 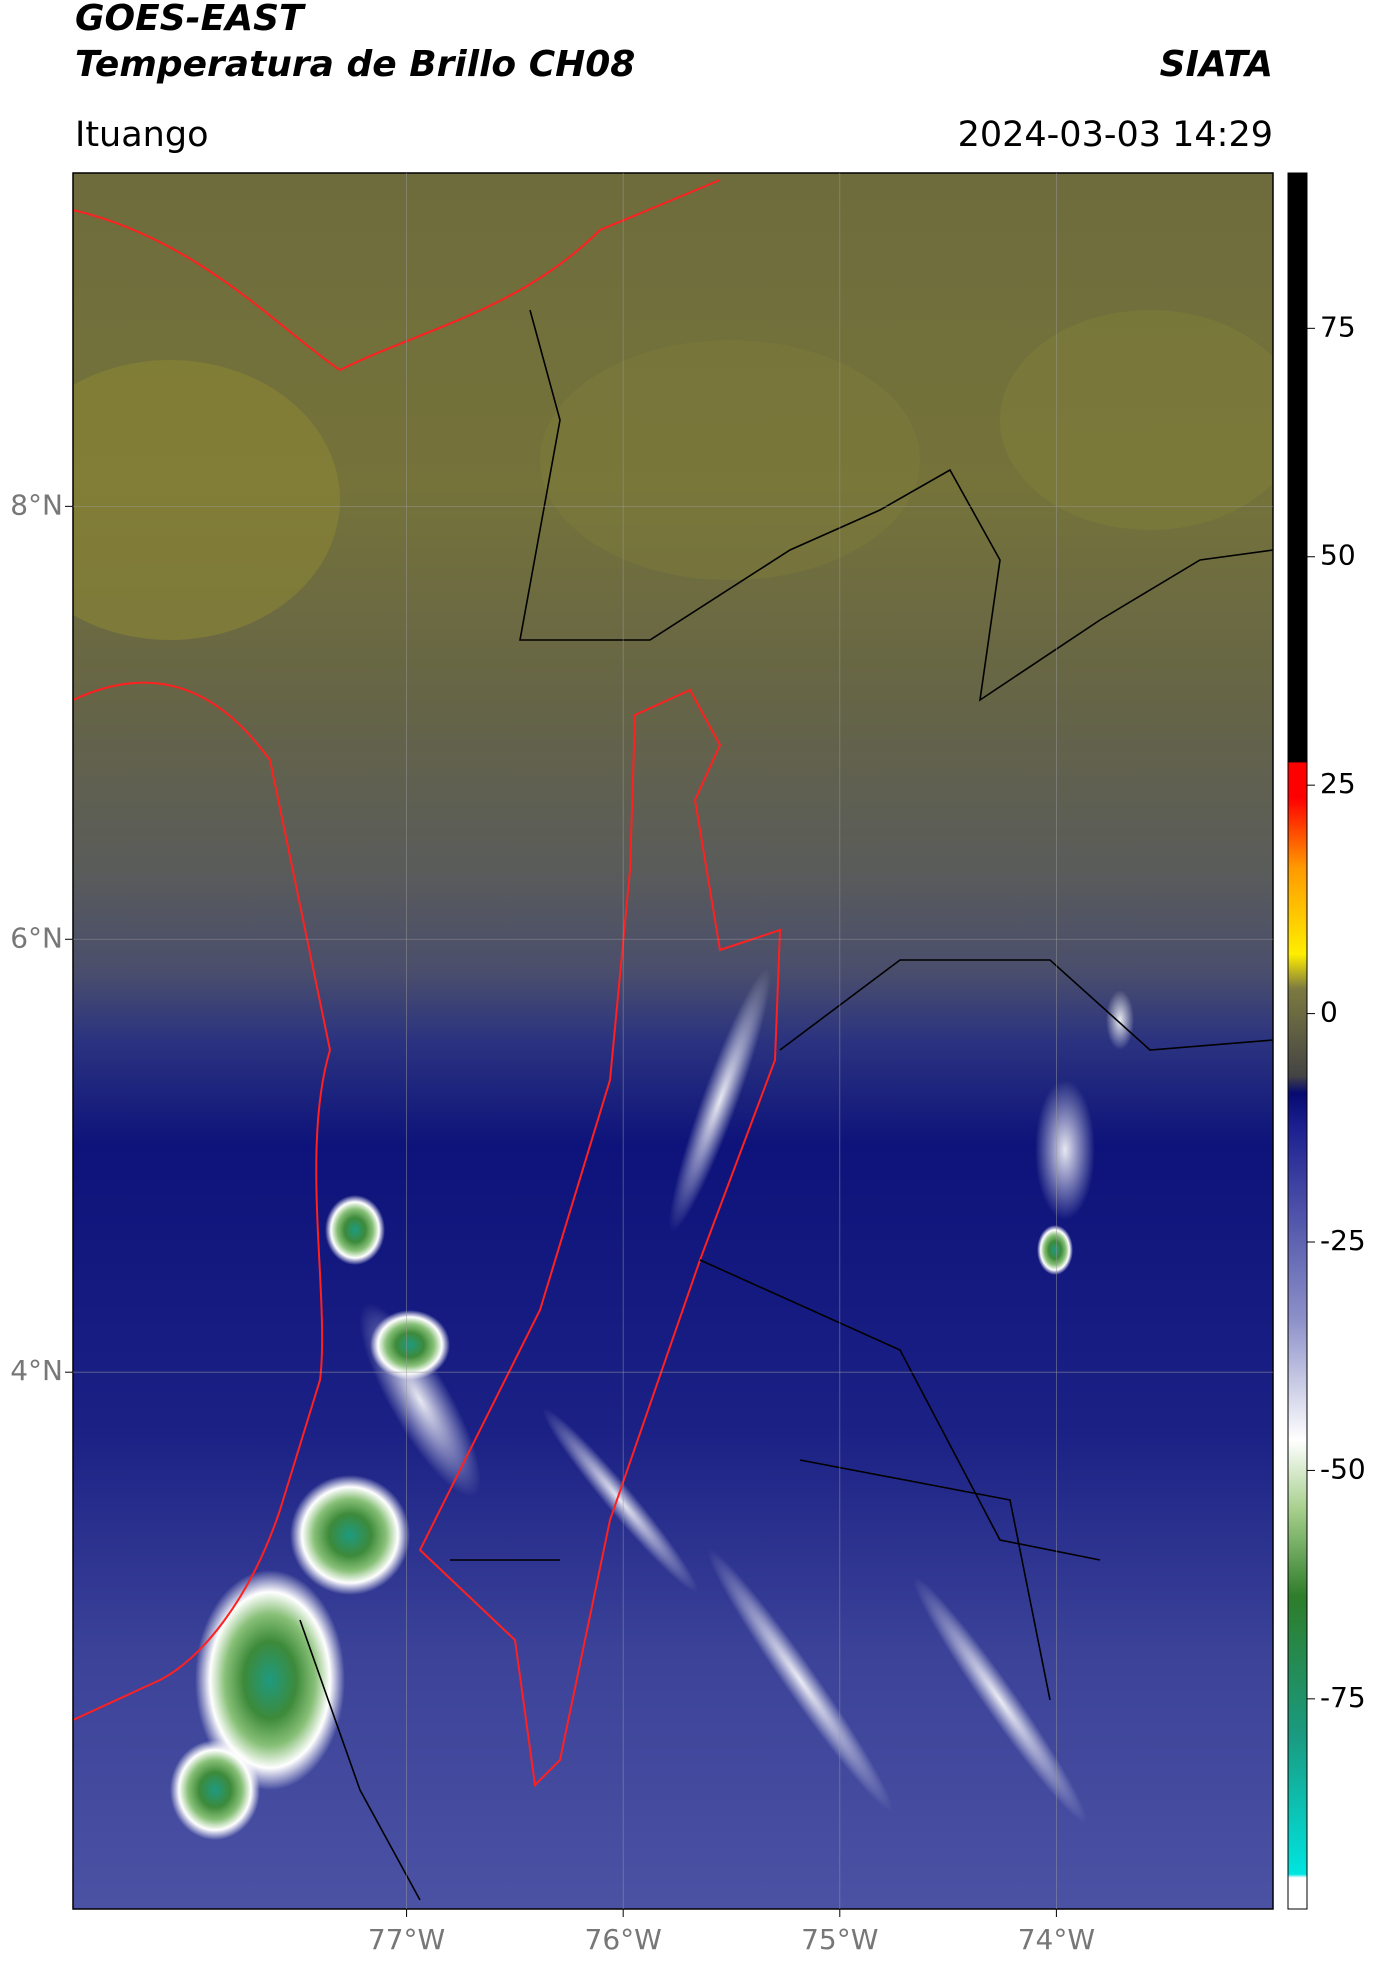 I want to click on colorbar, so click(x=1297, y=1041).